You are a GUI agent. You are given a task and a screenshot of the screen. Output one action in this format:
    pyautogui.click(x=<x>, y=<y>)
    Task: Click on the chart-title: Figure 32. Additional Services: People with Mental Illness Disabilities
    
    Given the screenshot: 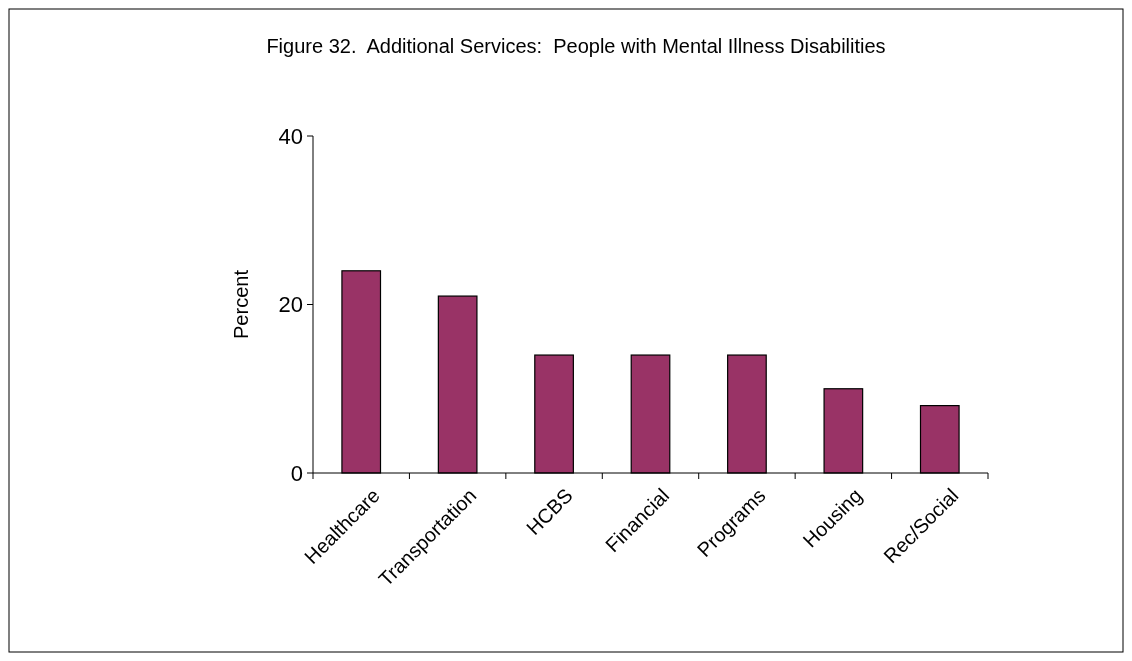 What is the action you would take?
    pyautogui.click(x=576, y=46)
    